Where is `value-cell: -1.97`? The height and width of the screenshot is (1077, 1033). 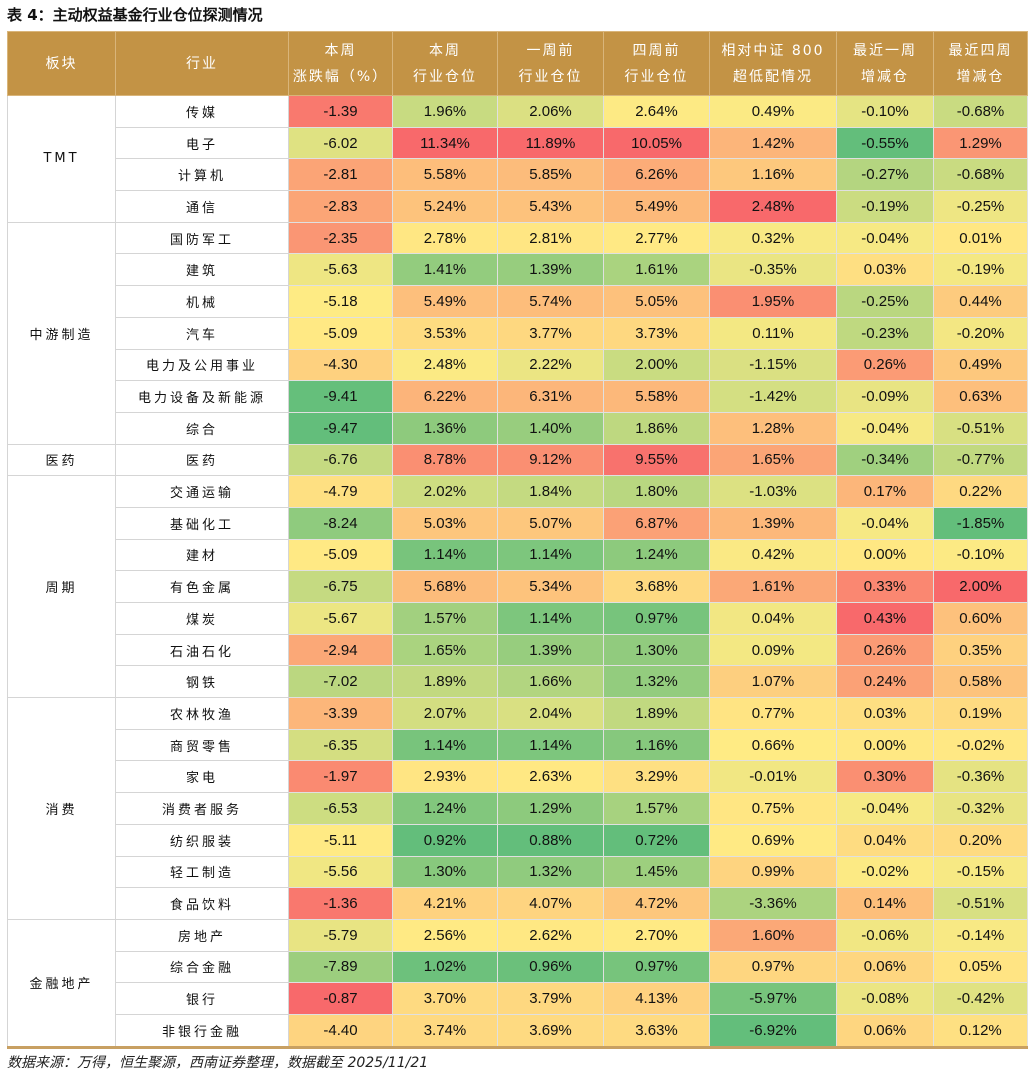
value-cell: -1.97 is located at coordinates (340, 777).